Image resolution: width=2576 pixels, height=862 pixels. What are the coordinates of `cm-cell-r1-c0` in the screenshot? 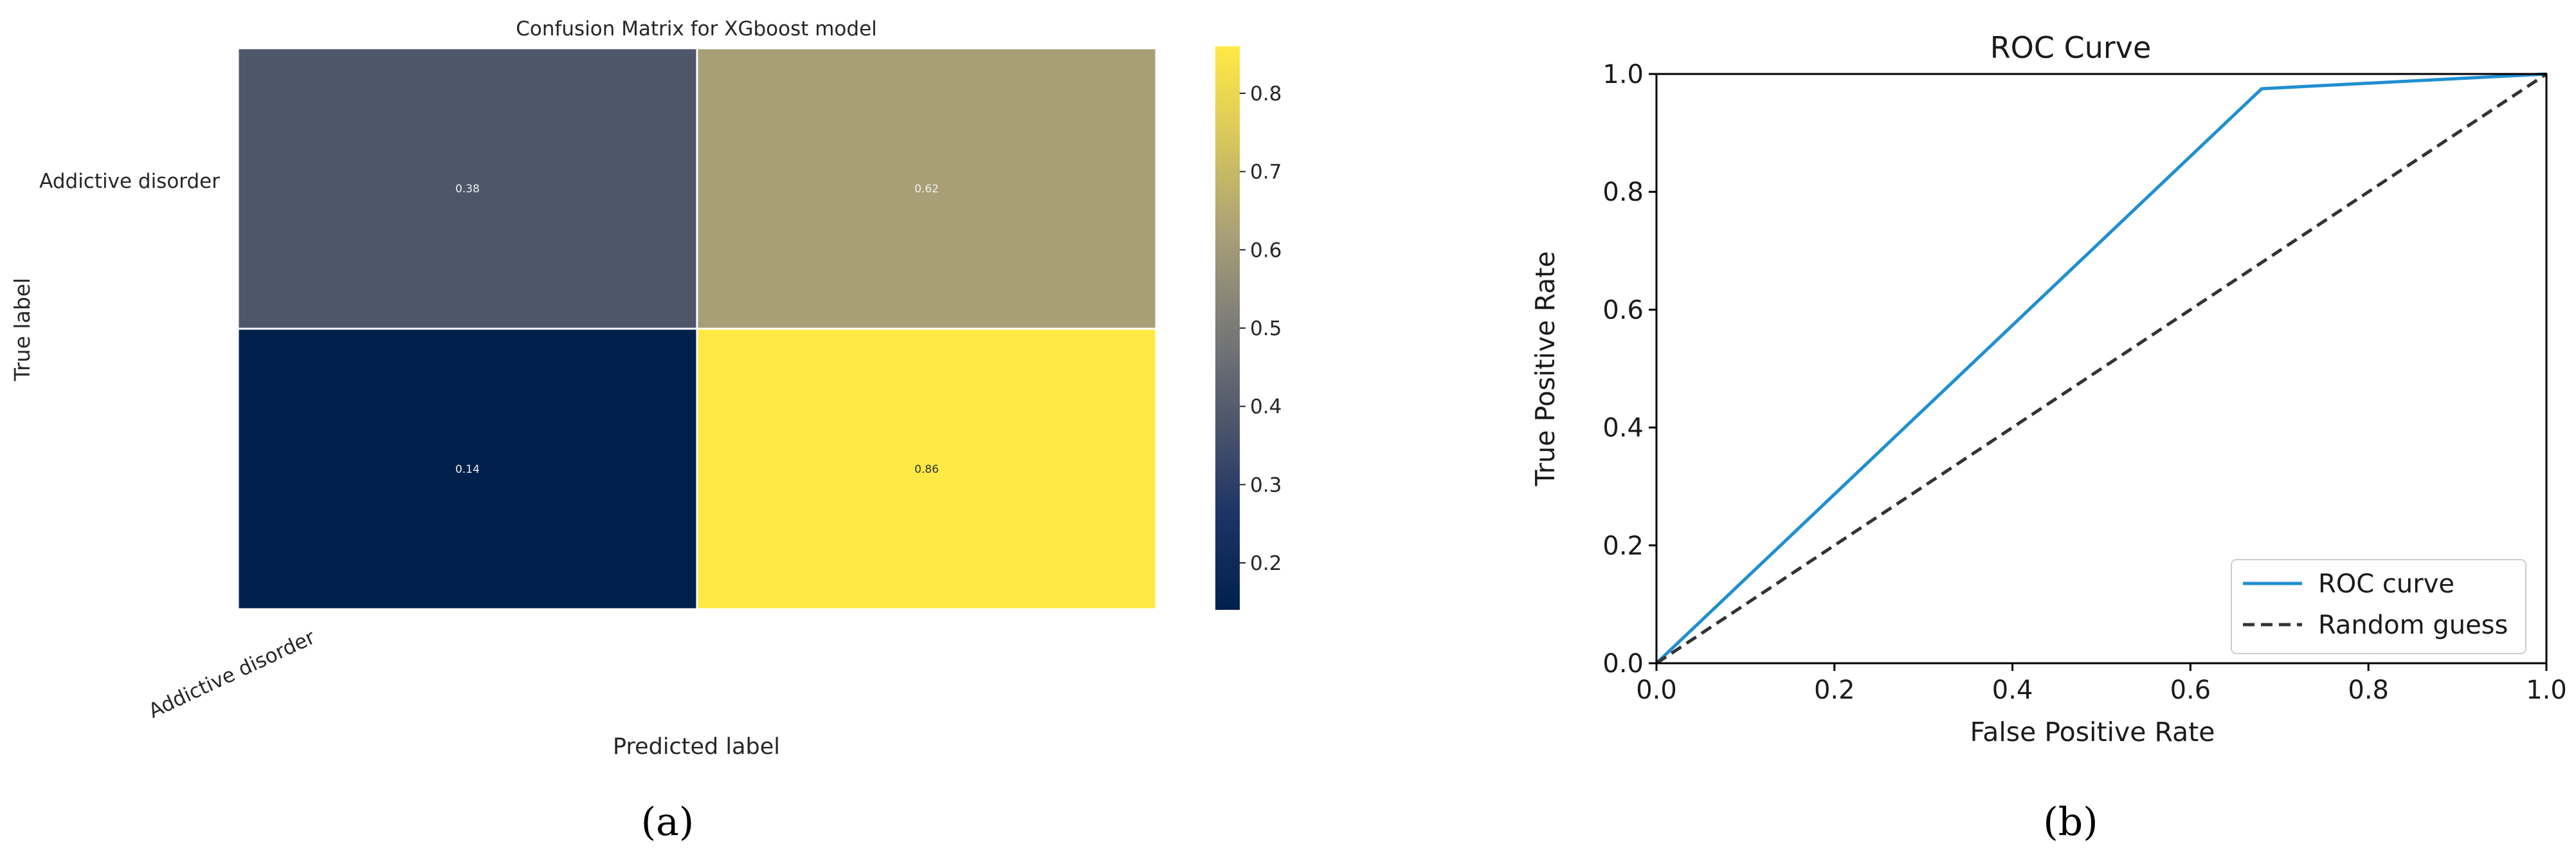 It's located at (467, 468).